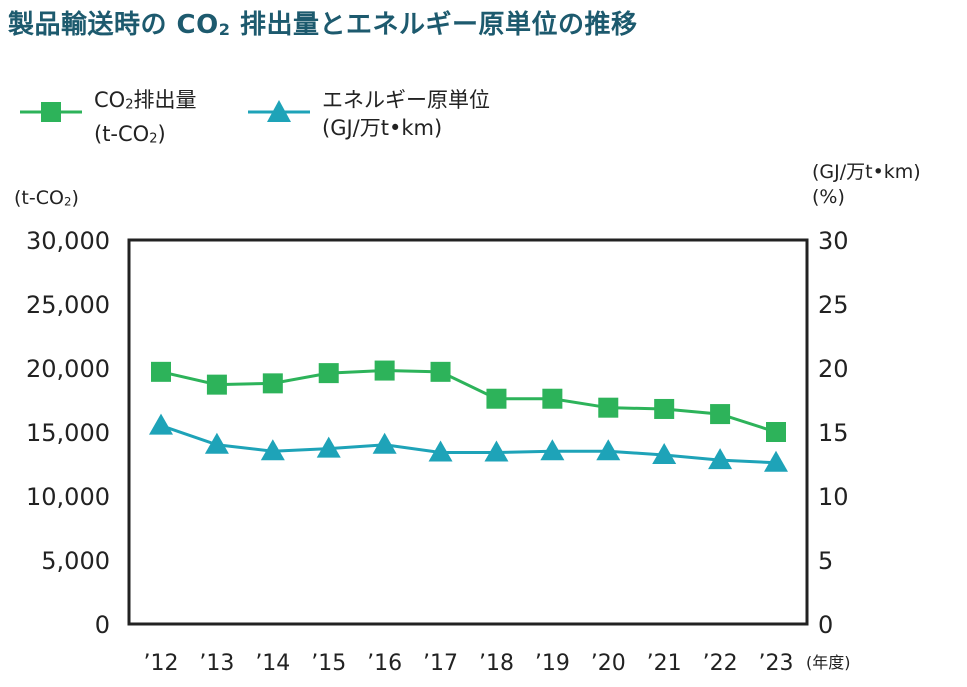  Describe the element at coordinates (75, 561) in the screenshot. I see `left-axis-tick-label: 5,000` at that location.